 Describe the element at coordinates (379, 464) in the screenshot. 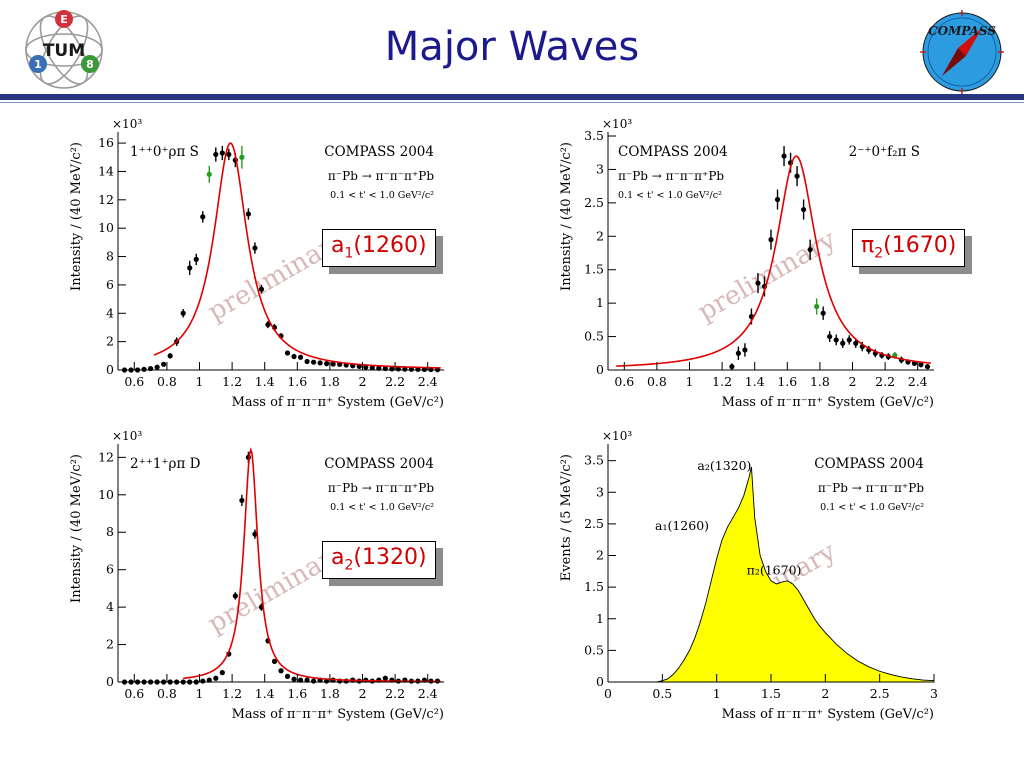

I see `experiment-label: COMPASS 2004` at that location.